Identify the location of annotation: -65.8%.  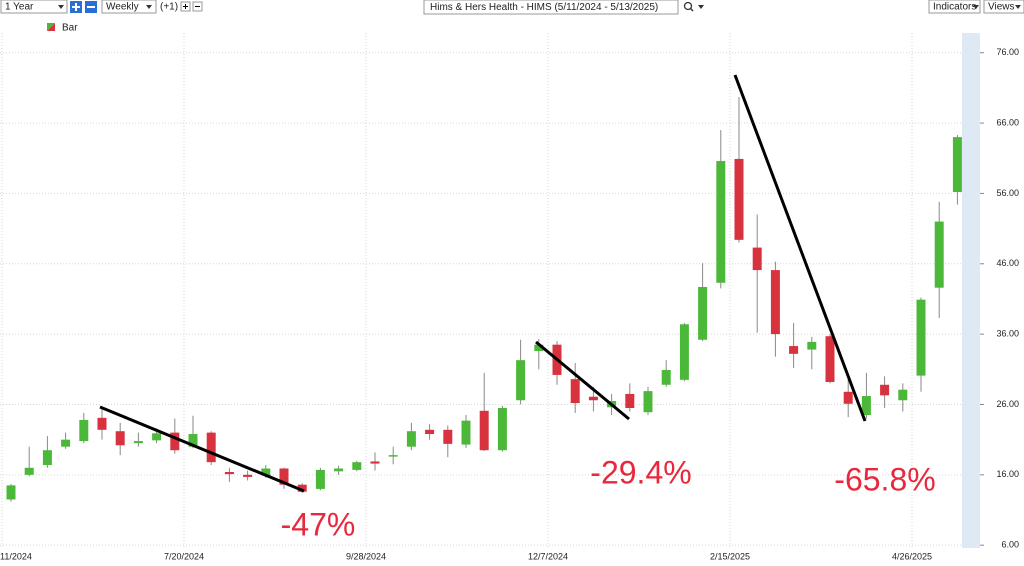
(884, 479).